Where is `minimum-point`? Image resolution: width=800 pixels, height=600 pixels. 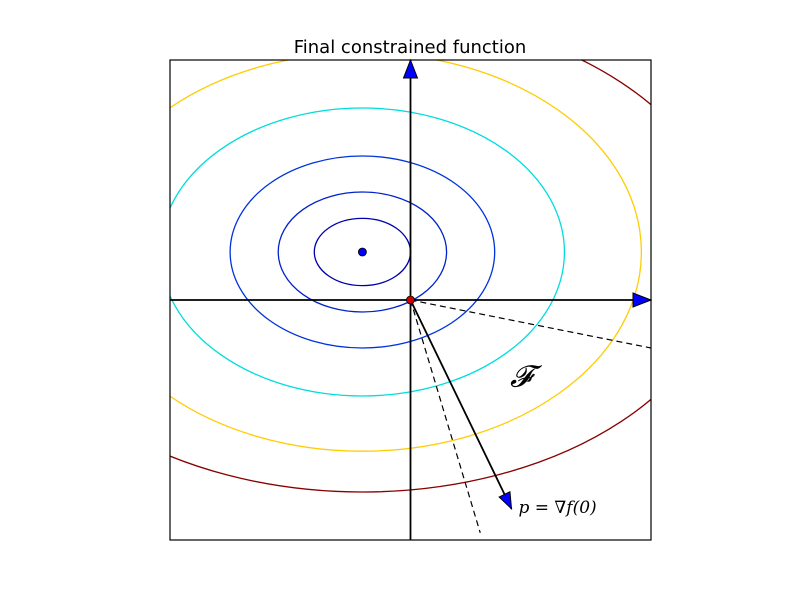
minimum-point is located at coordinates (362, 252).